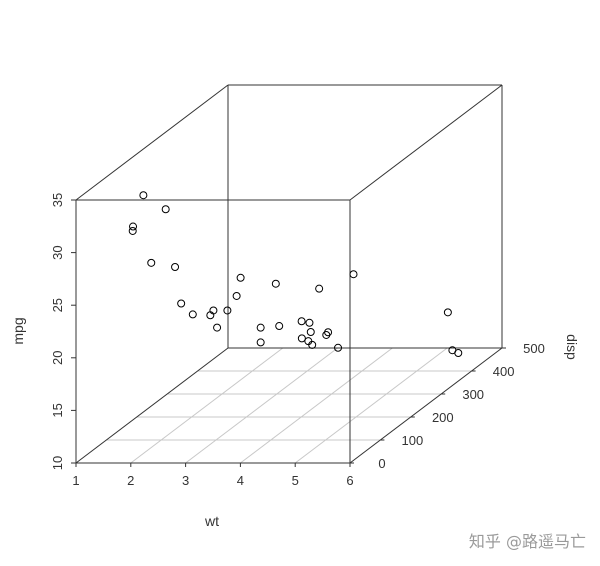 The width and height of the screenshot is (600, 566). What do you see at coordinates (349, 480) in the screenshot?
I see `x-tick-label: 6` at bounding box center [349, 480].